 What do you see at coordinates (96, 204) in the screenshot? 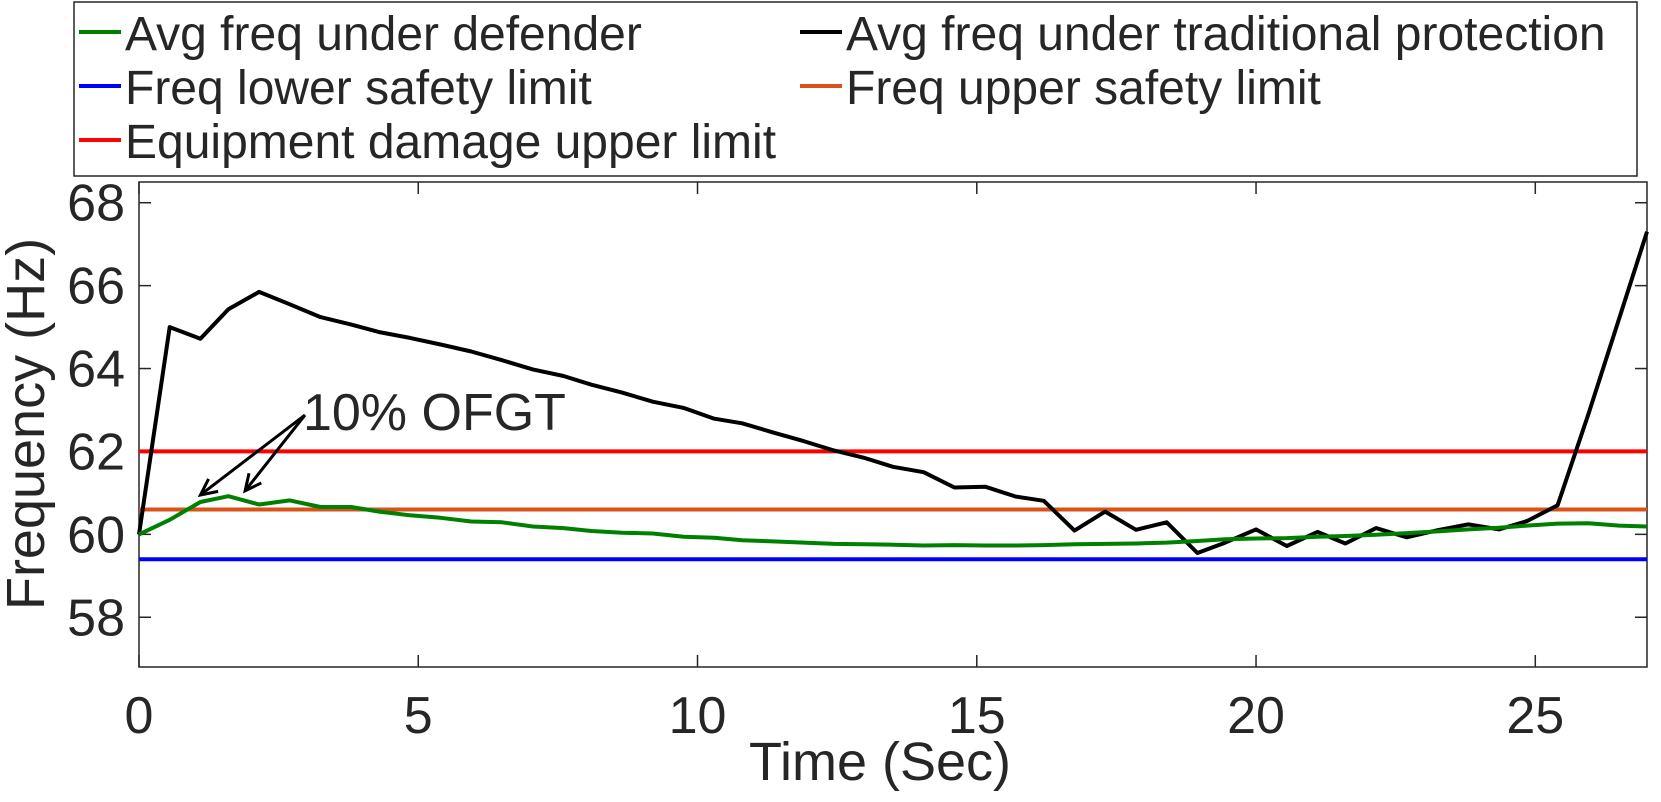
I see `y-tick-label: 68` at bounding box center [96, 204].